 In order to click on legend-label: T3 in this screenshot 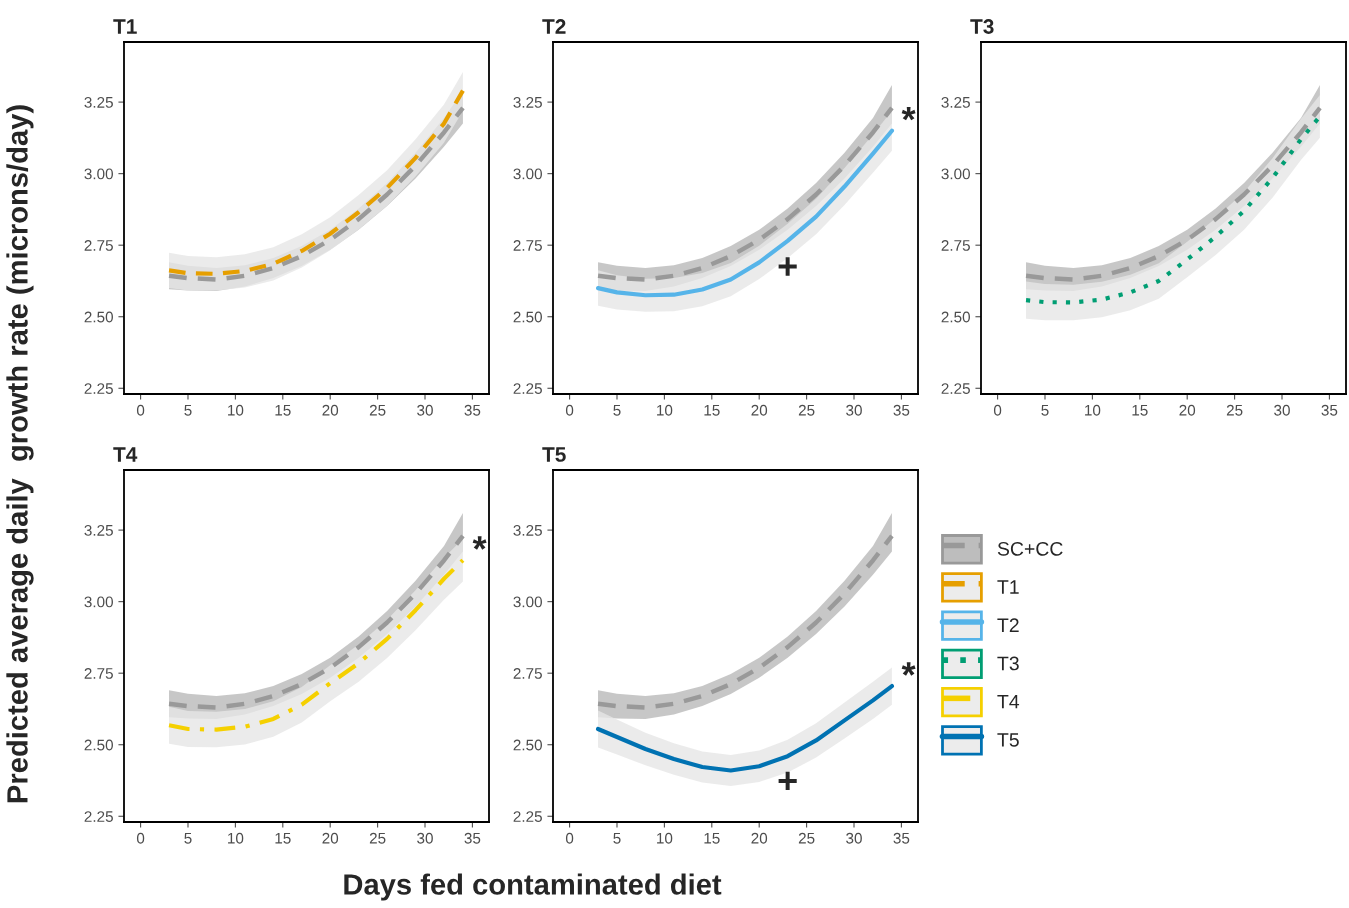, I will do `click(1008, 663)`.